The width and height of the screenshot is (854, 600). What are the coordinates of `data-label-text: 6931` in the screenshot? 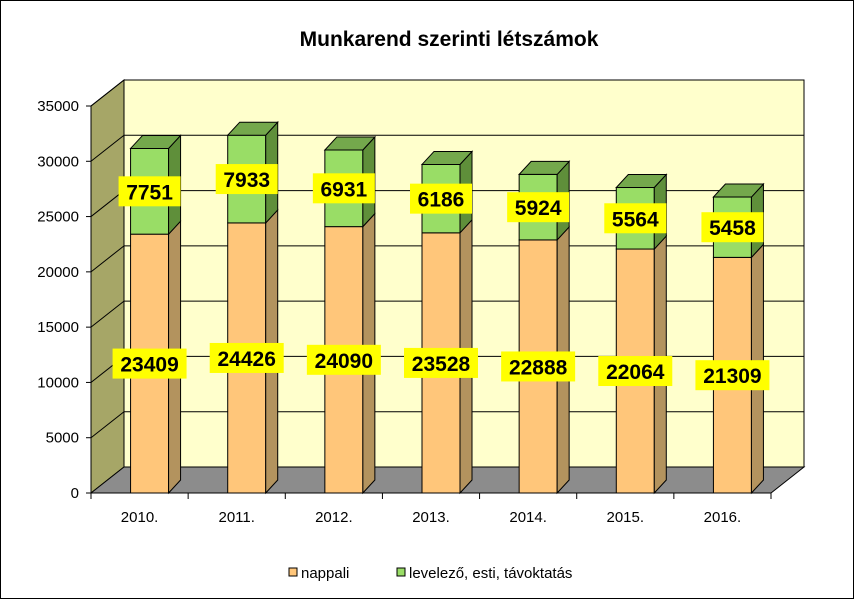 It's located at (343, 189).